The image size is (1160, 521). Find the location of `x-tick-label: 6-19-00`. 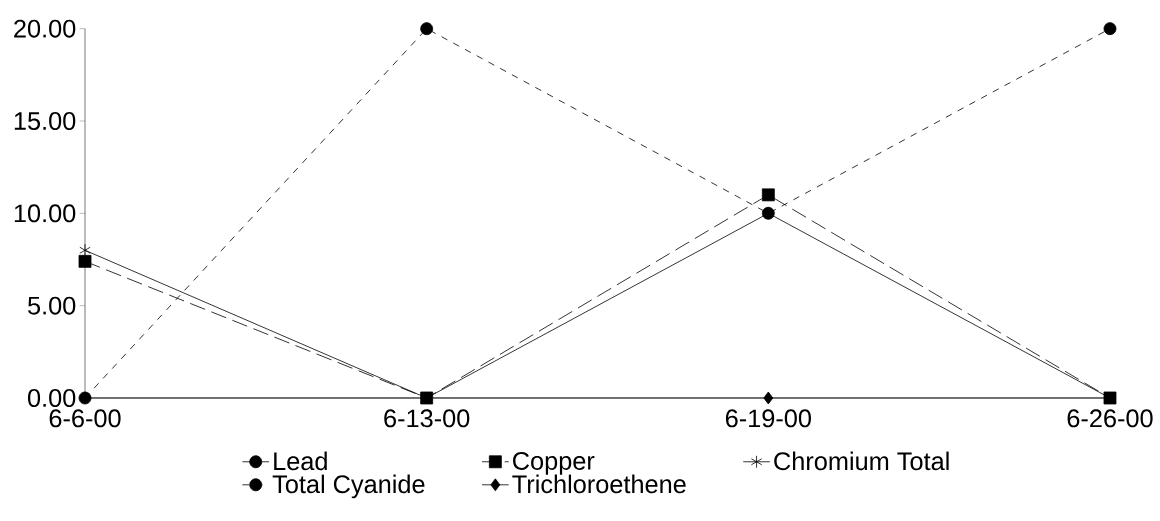

x-tick-label: 6-19-00 is located at coordinates (768, 418).